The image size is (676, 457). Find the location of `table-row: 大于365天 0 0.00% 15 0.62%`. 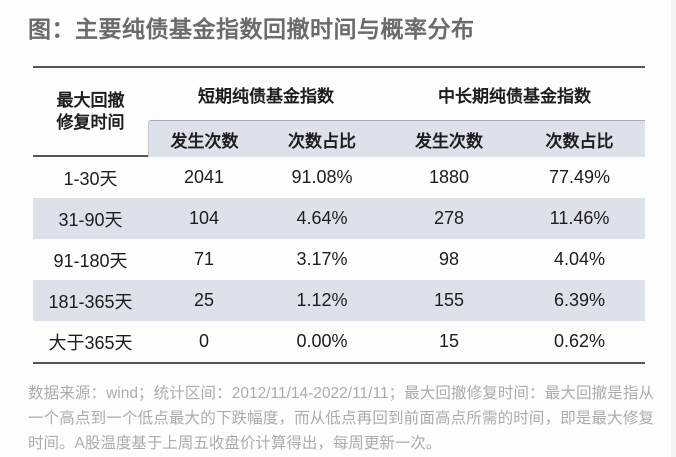

table-row: 大于365天 0 0.00% 15 0.62% is located at coordinates (339, 341).